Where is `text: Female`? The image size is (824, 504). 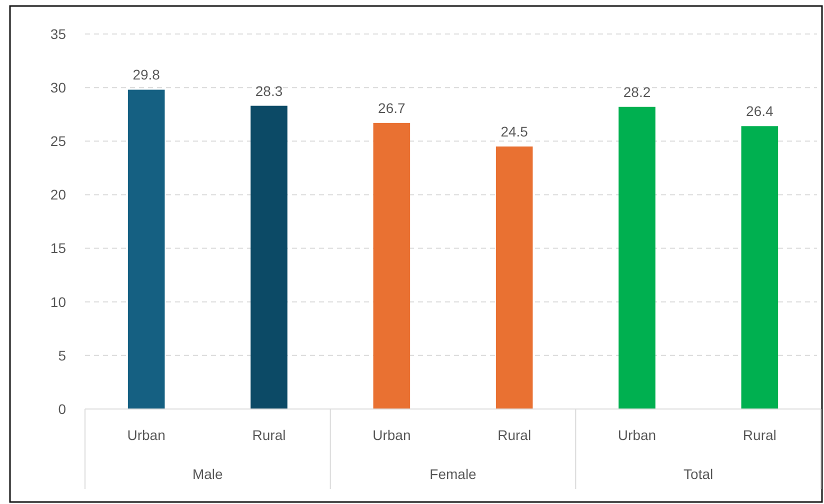
text: Female is located at coordinates (453, 474).